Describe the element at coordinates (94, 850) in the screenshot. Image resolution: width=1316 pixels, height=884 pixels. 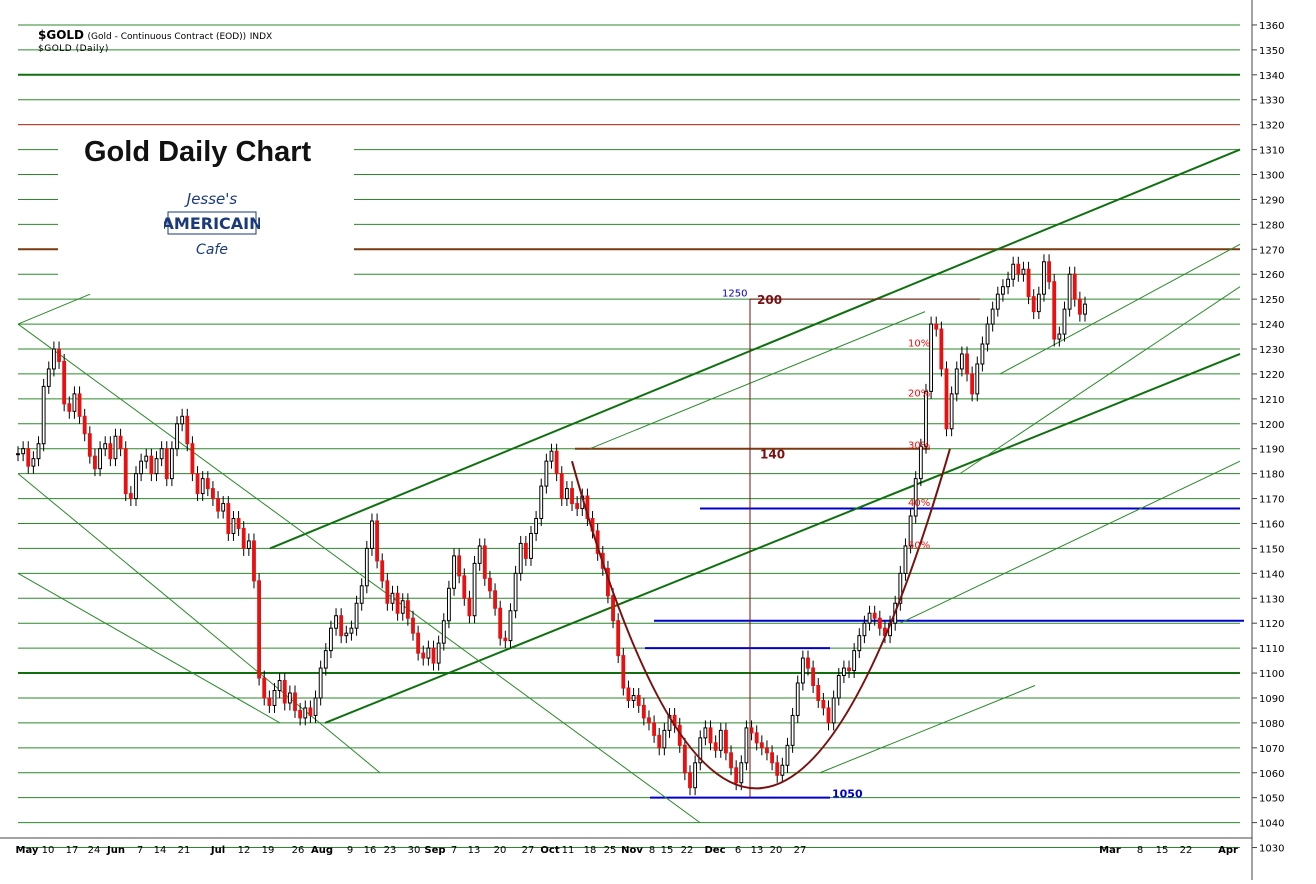
I see `date-tick-label: 24` at that location.